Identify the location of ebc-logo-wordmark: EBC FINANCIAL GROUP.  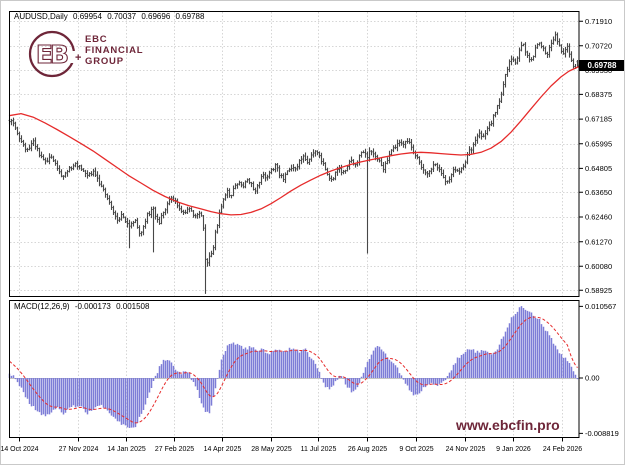
(114, 50).